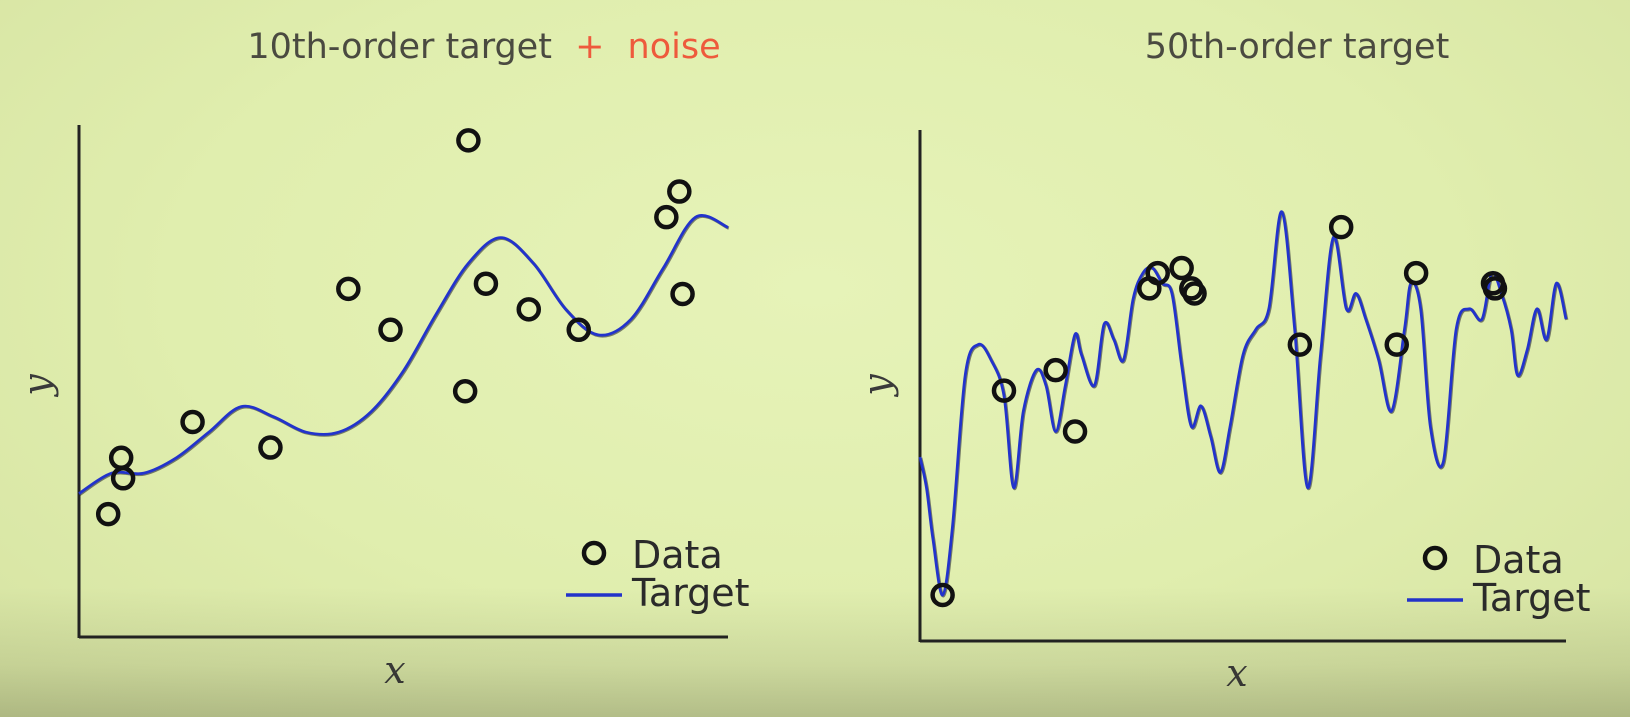  What do you see at coordinates (674, 47) in the screenshot?
I see `chart-left-title-noise: noise` at bounding box center [674, 47].